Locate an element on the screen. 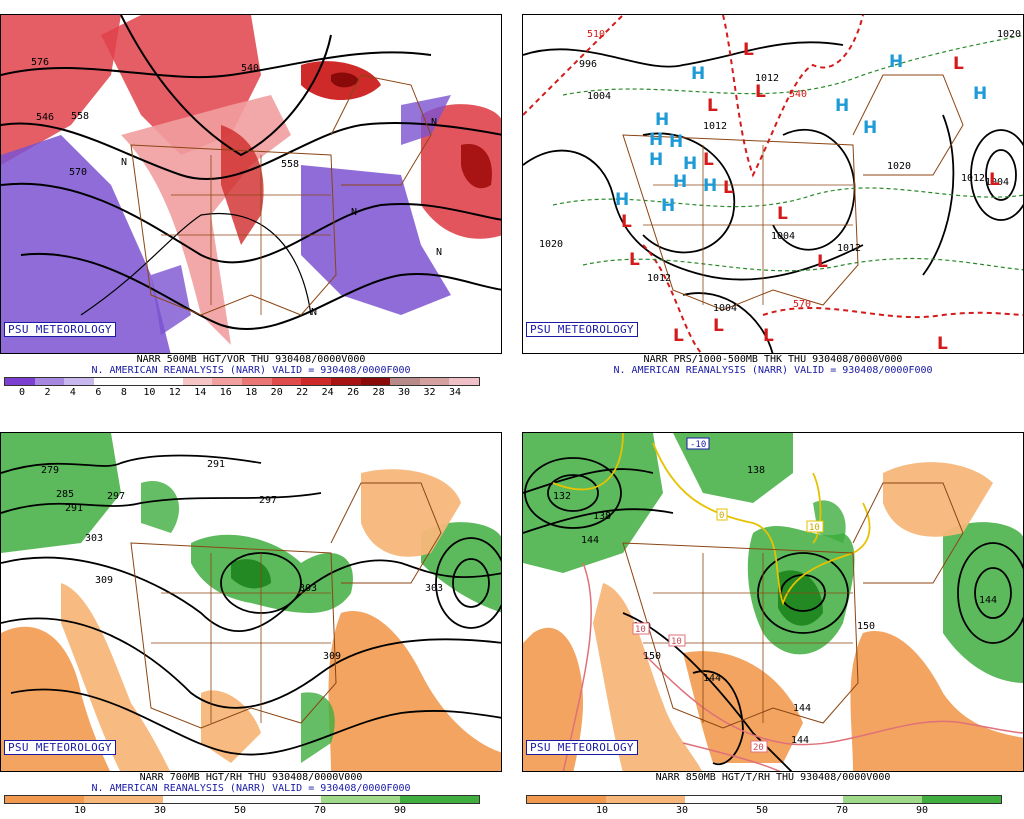  isobar-label: 1020 is located at coordinates (551, 244).